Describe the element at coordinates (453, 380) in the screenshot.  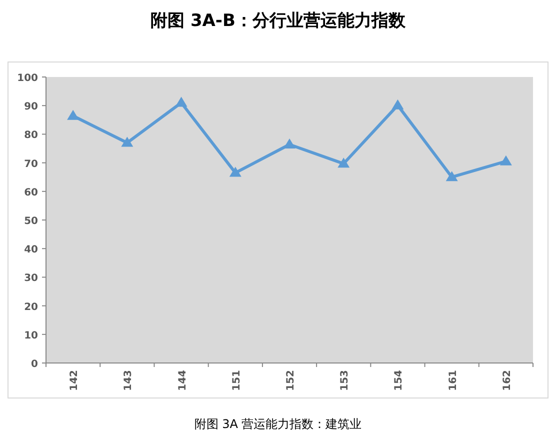
I see `x-tick-label: 161` at that location.